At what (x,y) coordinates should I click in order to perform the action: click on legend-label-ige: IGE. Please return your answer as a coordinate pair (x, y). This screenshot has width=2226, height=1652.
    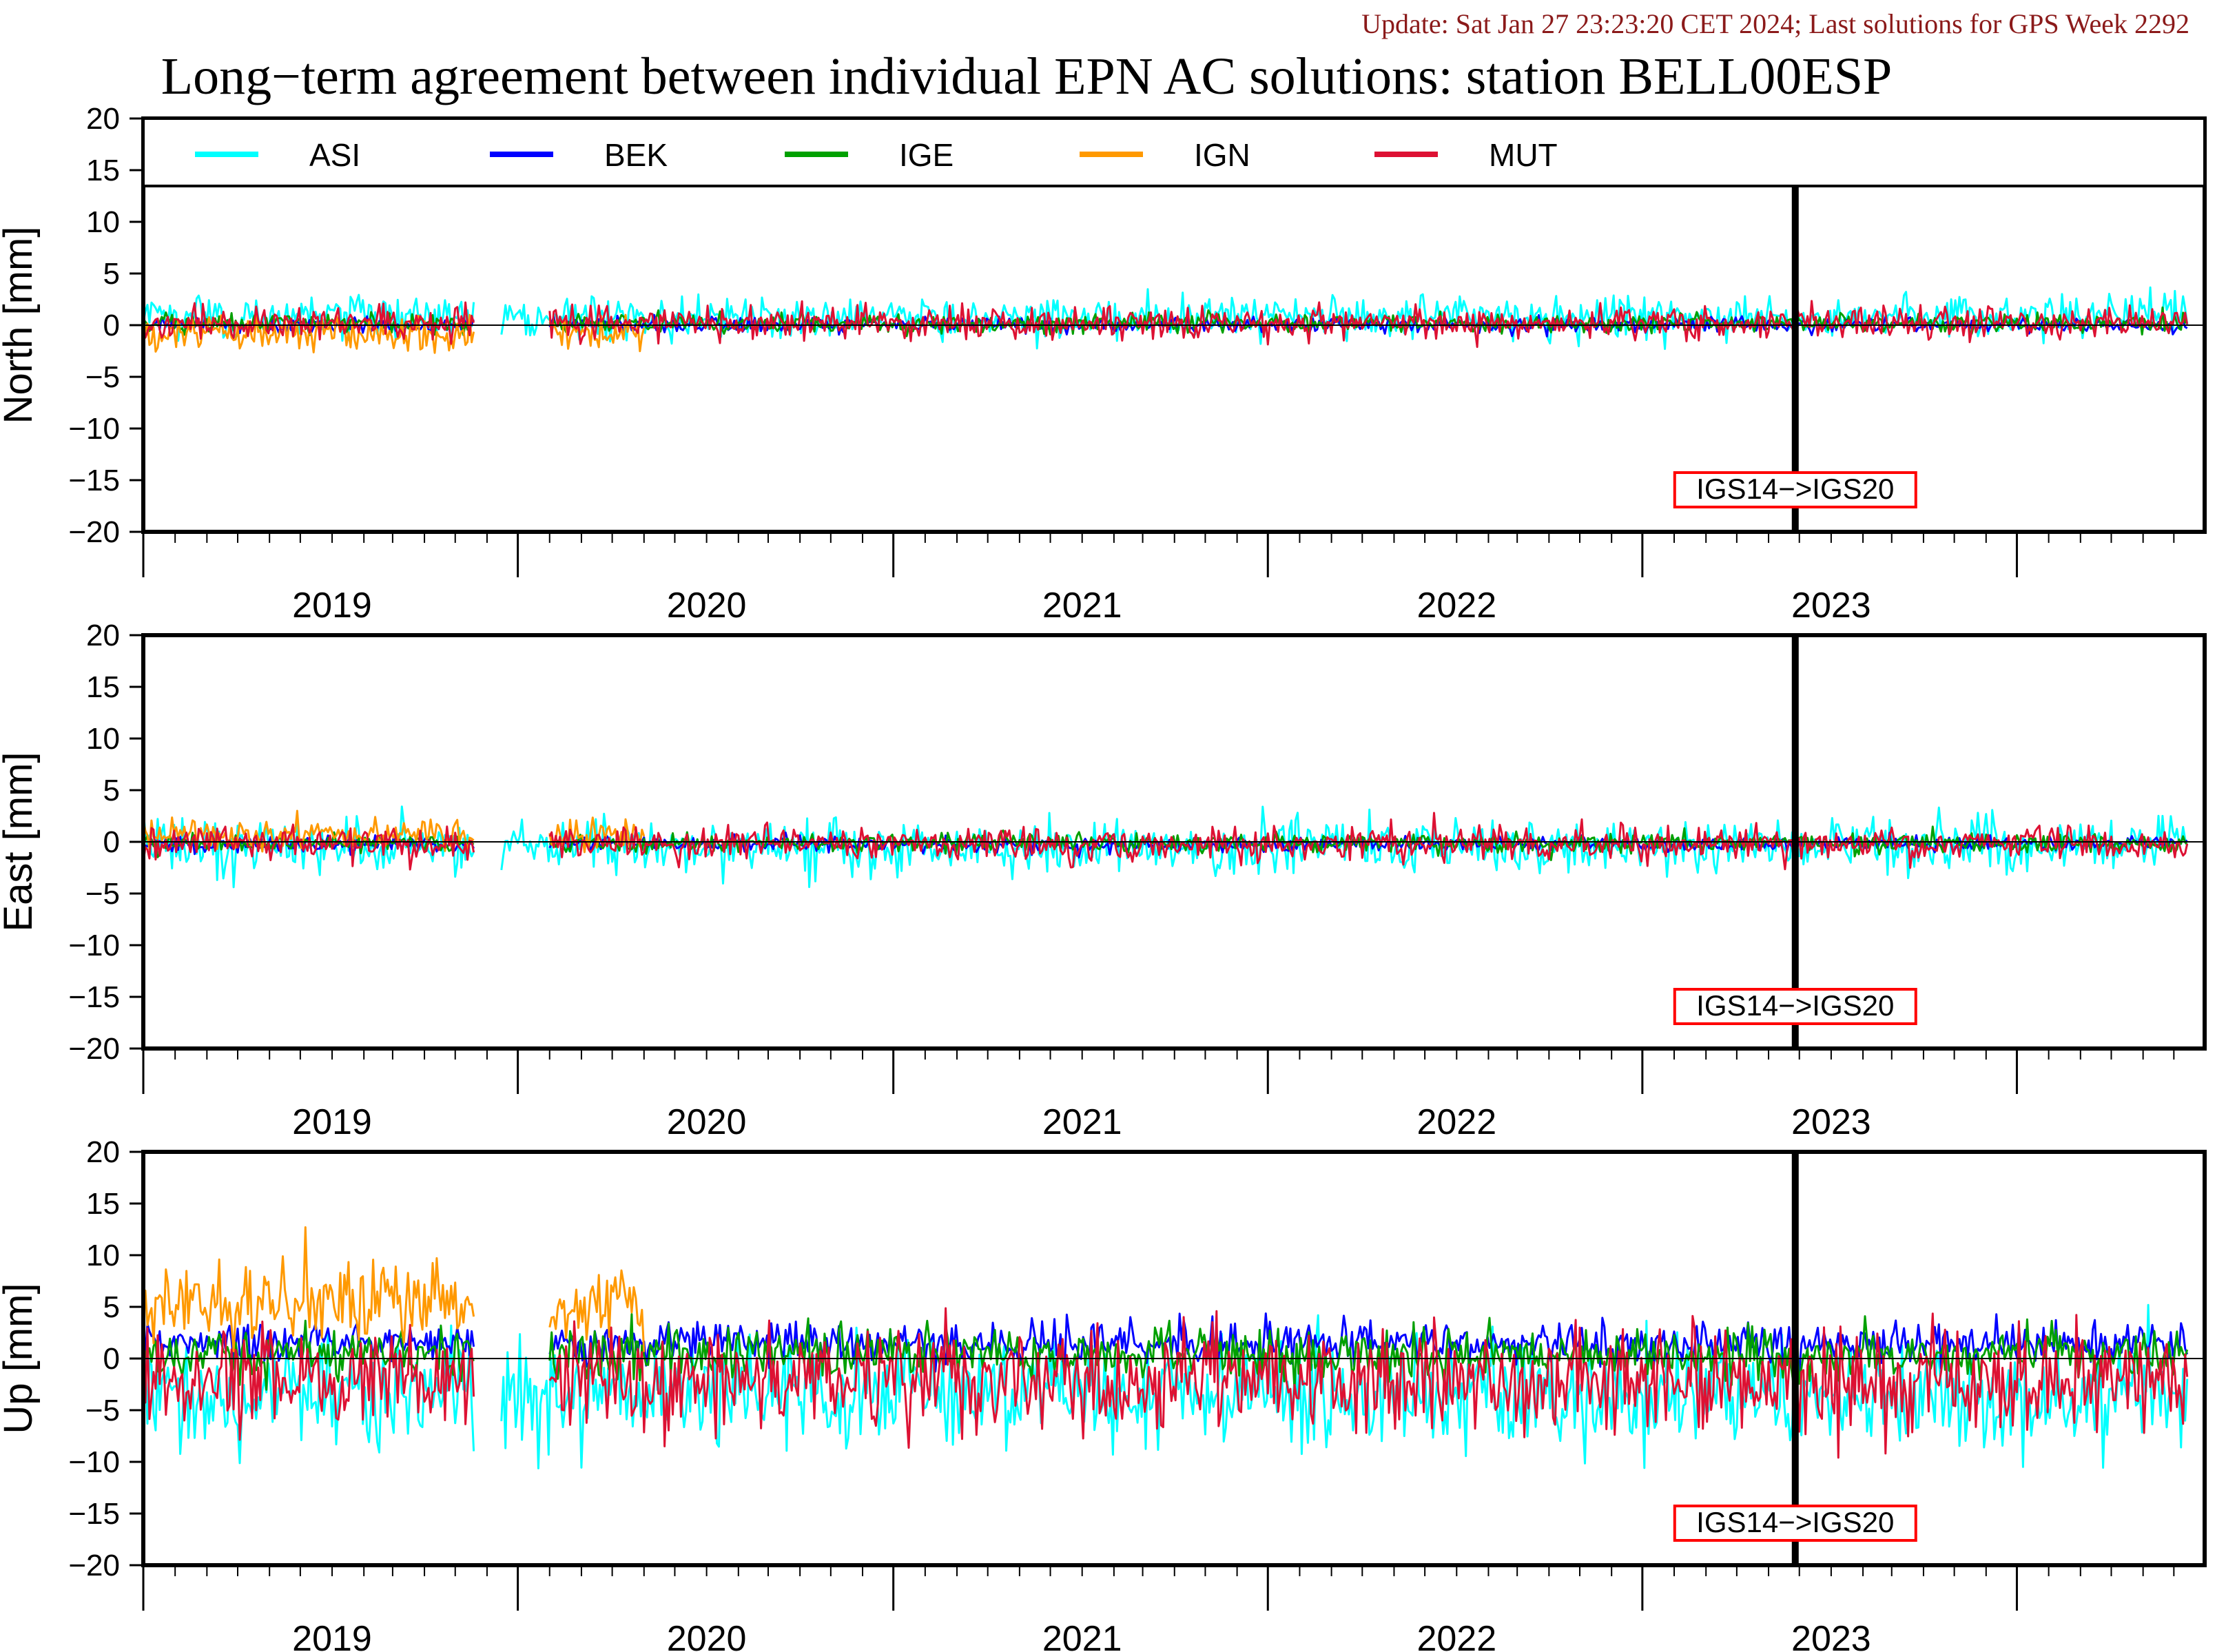
    Looking at the image, I should click on (926, 155).